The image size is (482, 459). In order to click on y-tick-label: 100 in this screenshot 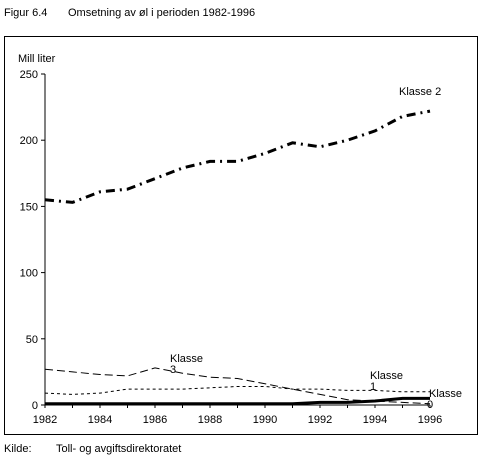, I will do `click(29, 274)`.